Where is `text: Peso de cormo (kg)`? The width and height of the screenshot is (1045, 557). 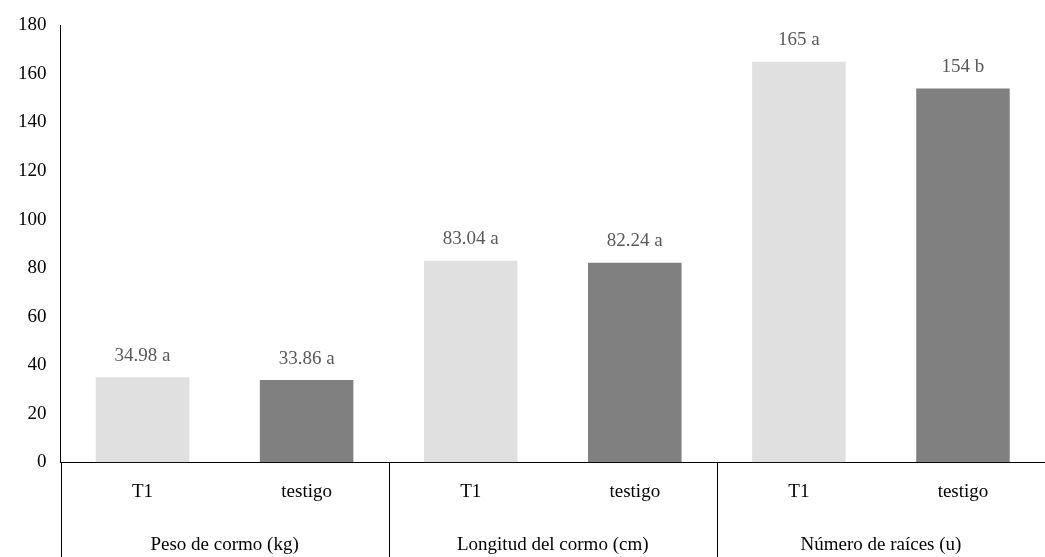
text: Peso de cormo (kg) is located at coordinates (224, 543).